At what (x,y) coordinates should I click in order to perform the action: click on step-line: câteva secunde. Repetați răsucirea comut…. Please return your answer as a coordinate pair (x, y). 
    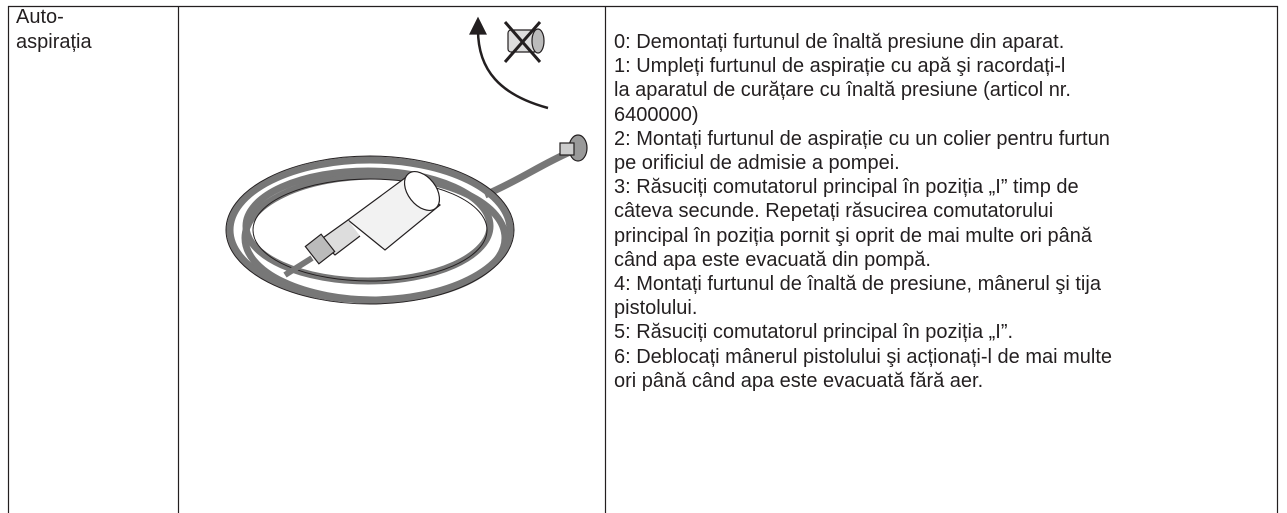
    Looking at the image, I should click on (834, 211).